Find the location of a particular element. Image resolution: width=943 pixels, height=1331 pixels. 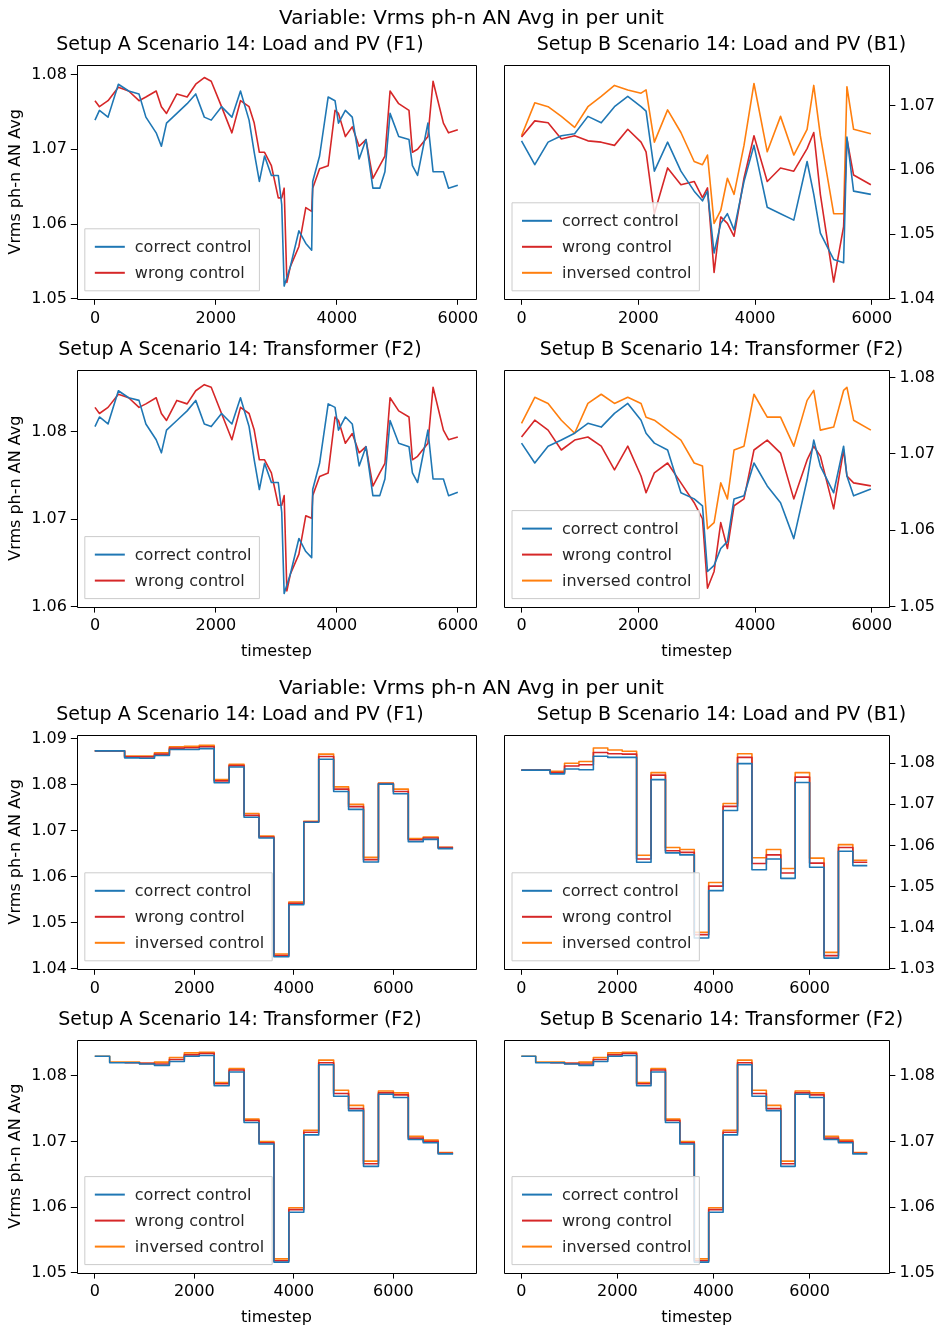

y2-tick-label: 1.03 is located at coordinates (917, 967).